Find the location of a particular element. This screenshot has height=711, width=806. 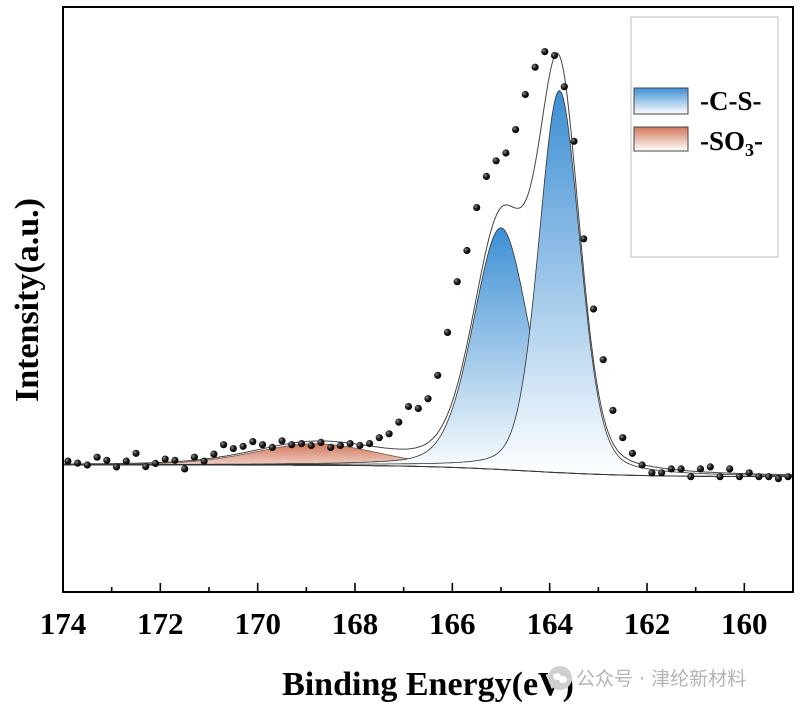

background-line is located at coordinates (428, 471).